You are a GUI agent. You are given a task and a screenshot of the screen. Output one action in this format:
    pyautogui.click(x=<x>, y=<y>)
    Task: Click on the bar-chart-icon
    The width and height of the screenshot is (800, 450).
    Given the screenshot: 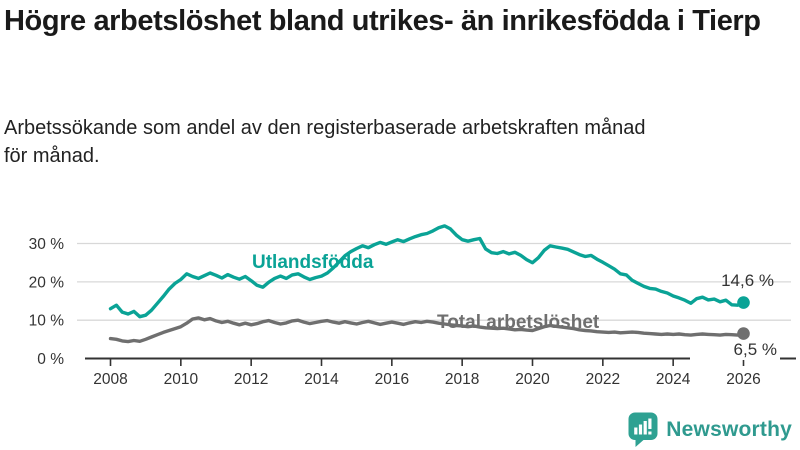 What is the action you would take?
    pyautogui.click(x=643, y=426)
    